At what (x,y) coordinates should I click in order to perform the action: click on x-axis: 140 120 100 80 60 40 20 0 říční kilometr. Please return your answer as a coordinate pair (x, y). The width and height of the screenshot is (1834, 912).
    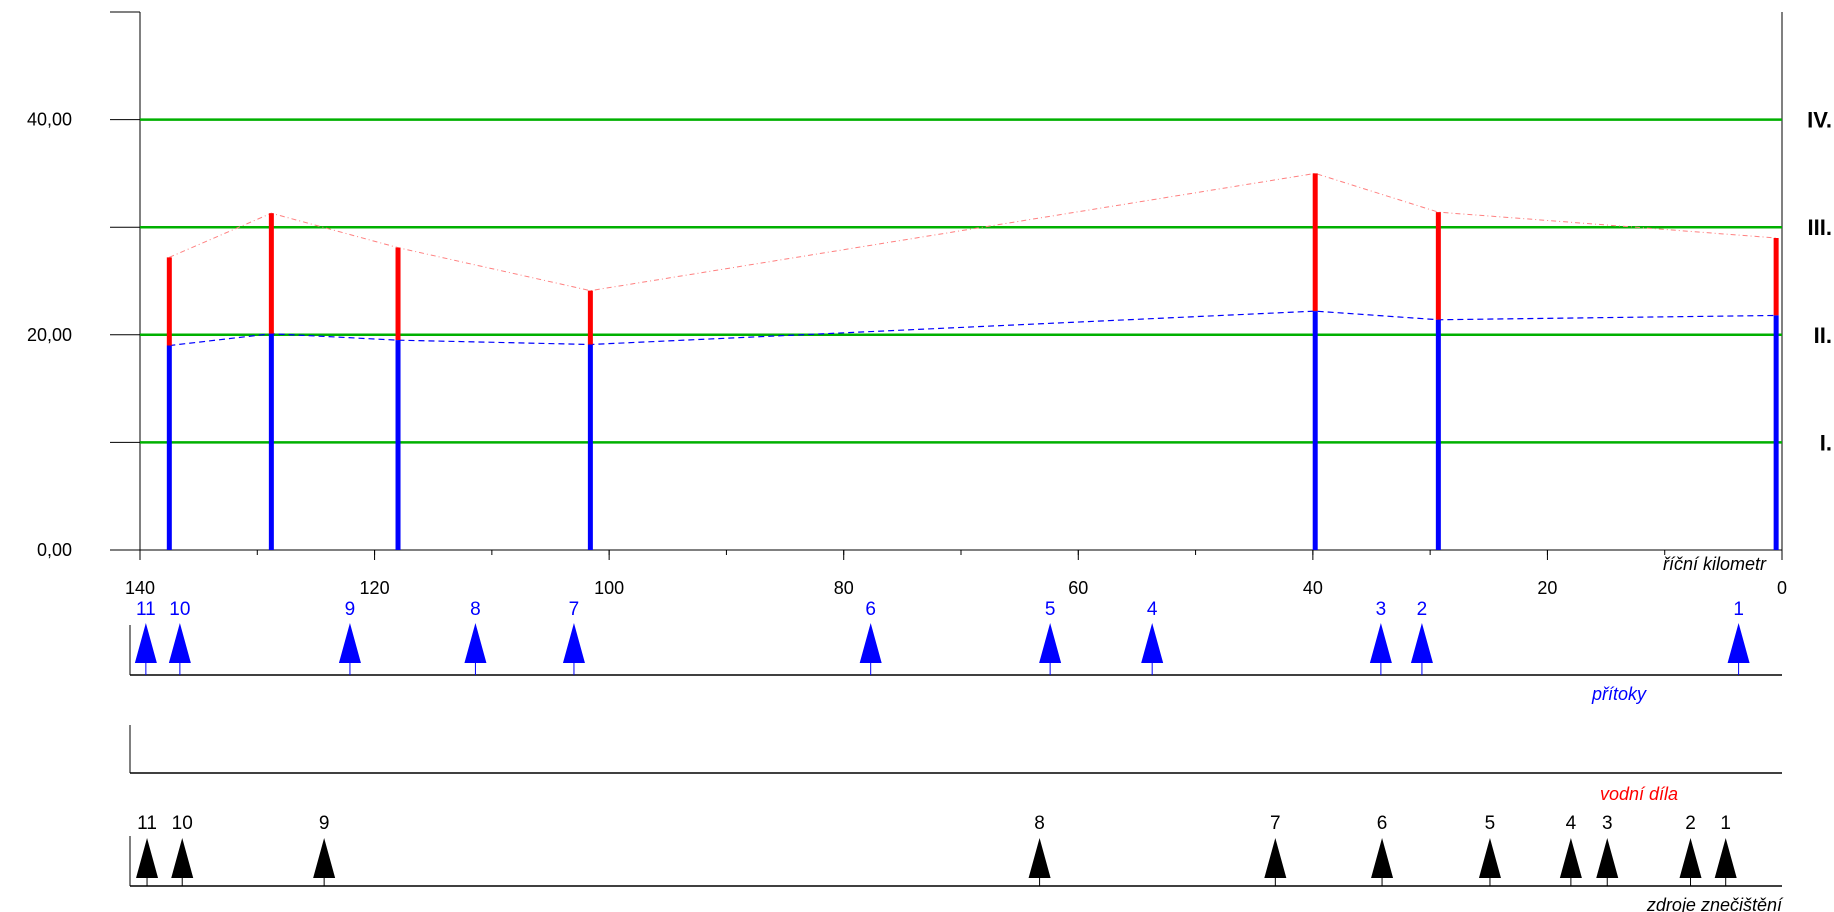
    Looking at the image, I should click on (956, 574).